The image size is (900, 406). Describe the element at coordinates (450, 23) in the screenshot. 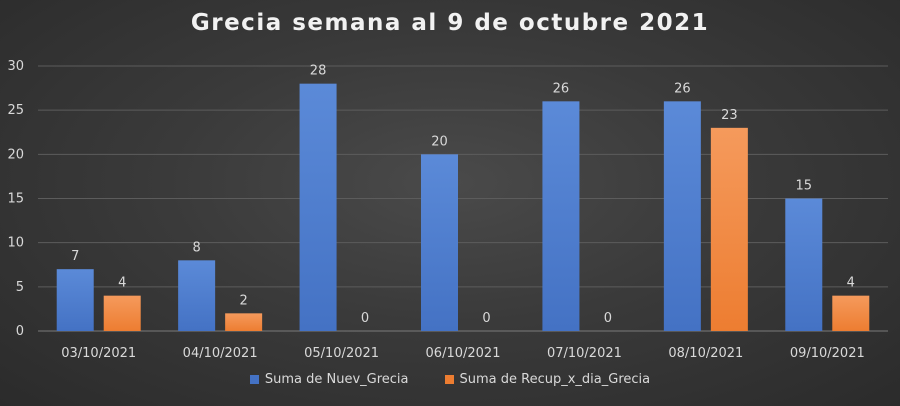

I see `chart-title: Grecia semana al 9 de octubre 2021` at that location.